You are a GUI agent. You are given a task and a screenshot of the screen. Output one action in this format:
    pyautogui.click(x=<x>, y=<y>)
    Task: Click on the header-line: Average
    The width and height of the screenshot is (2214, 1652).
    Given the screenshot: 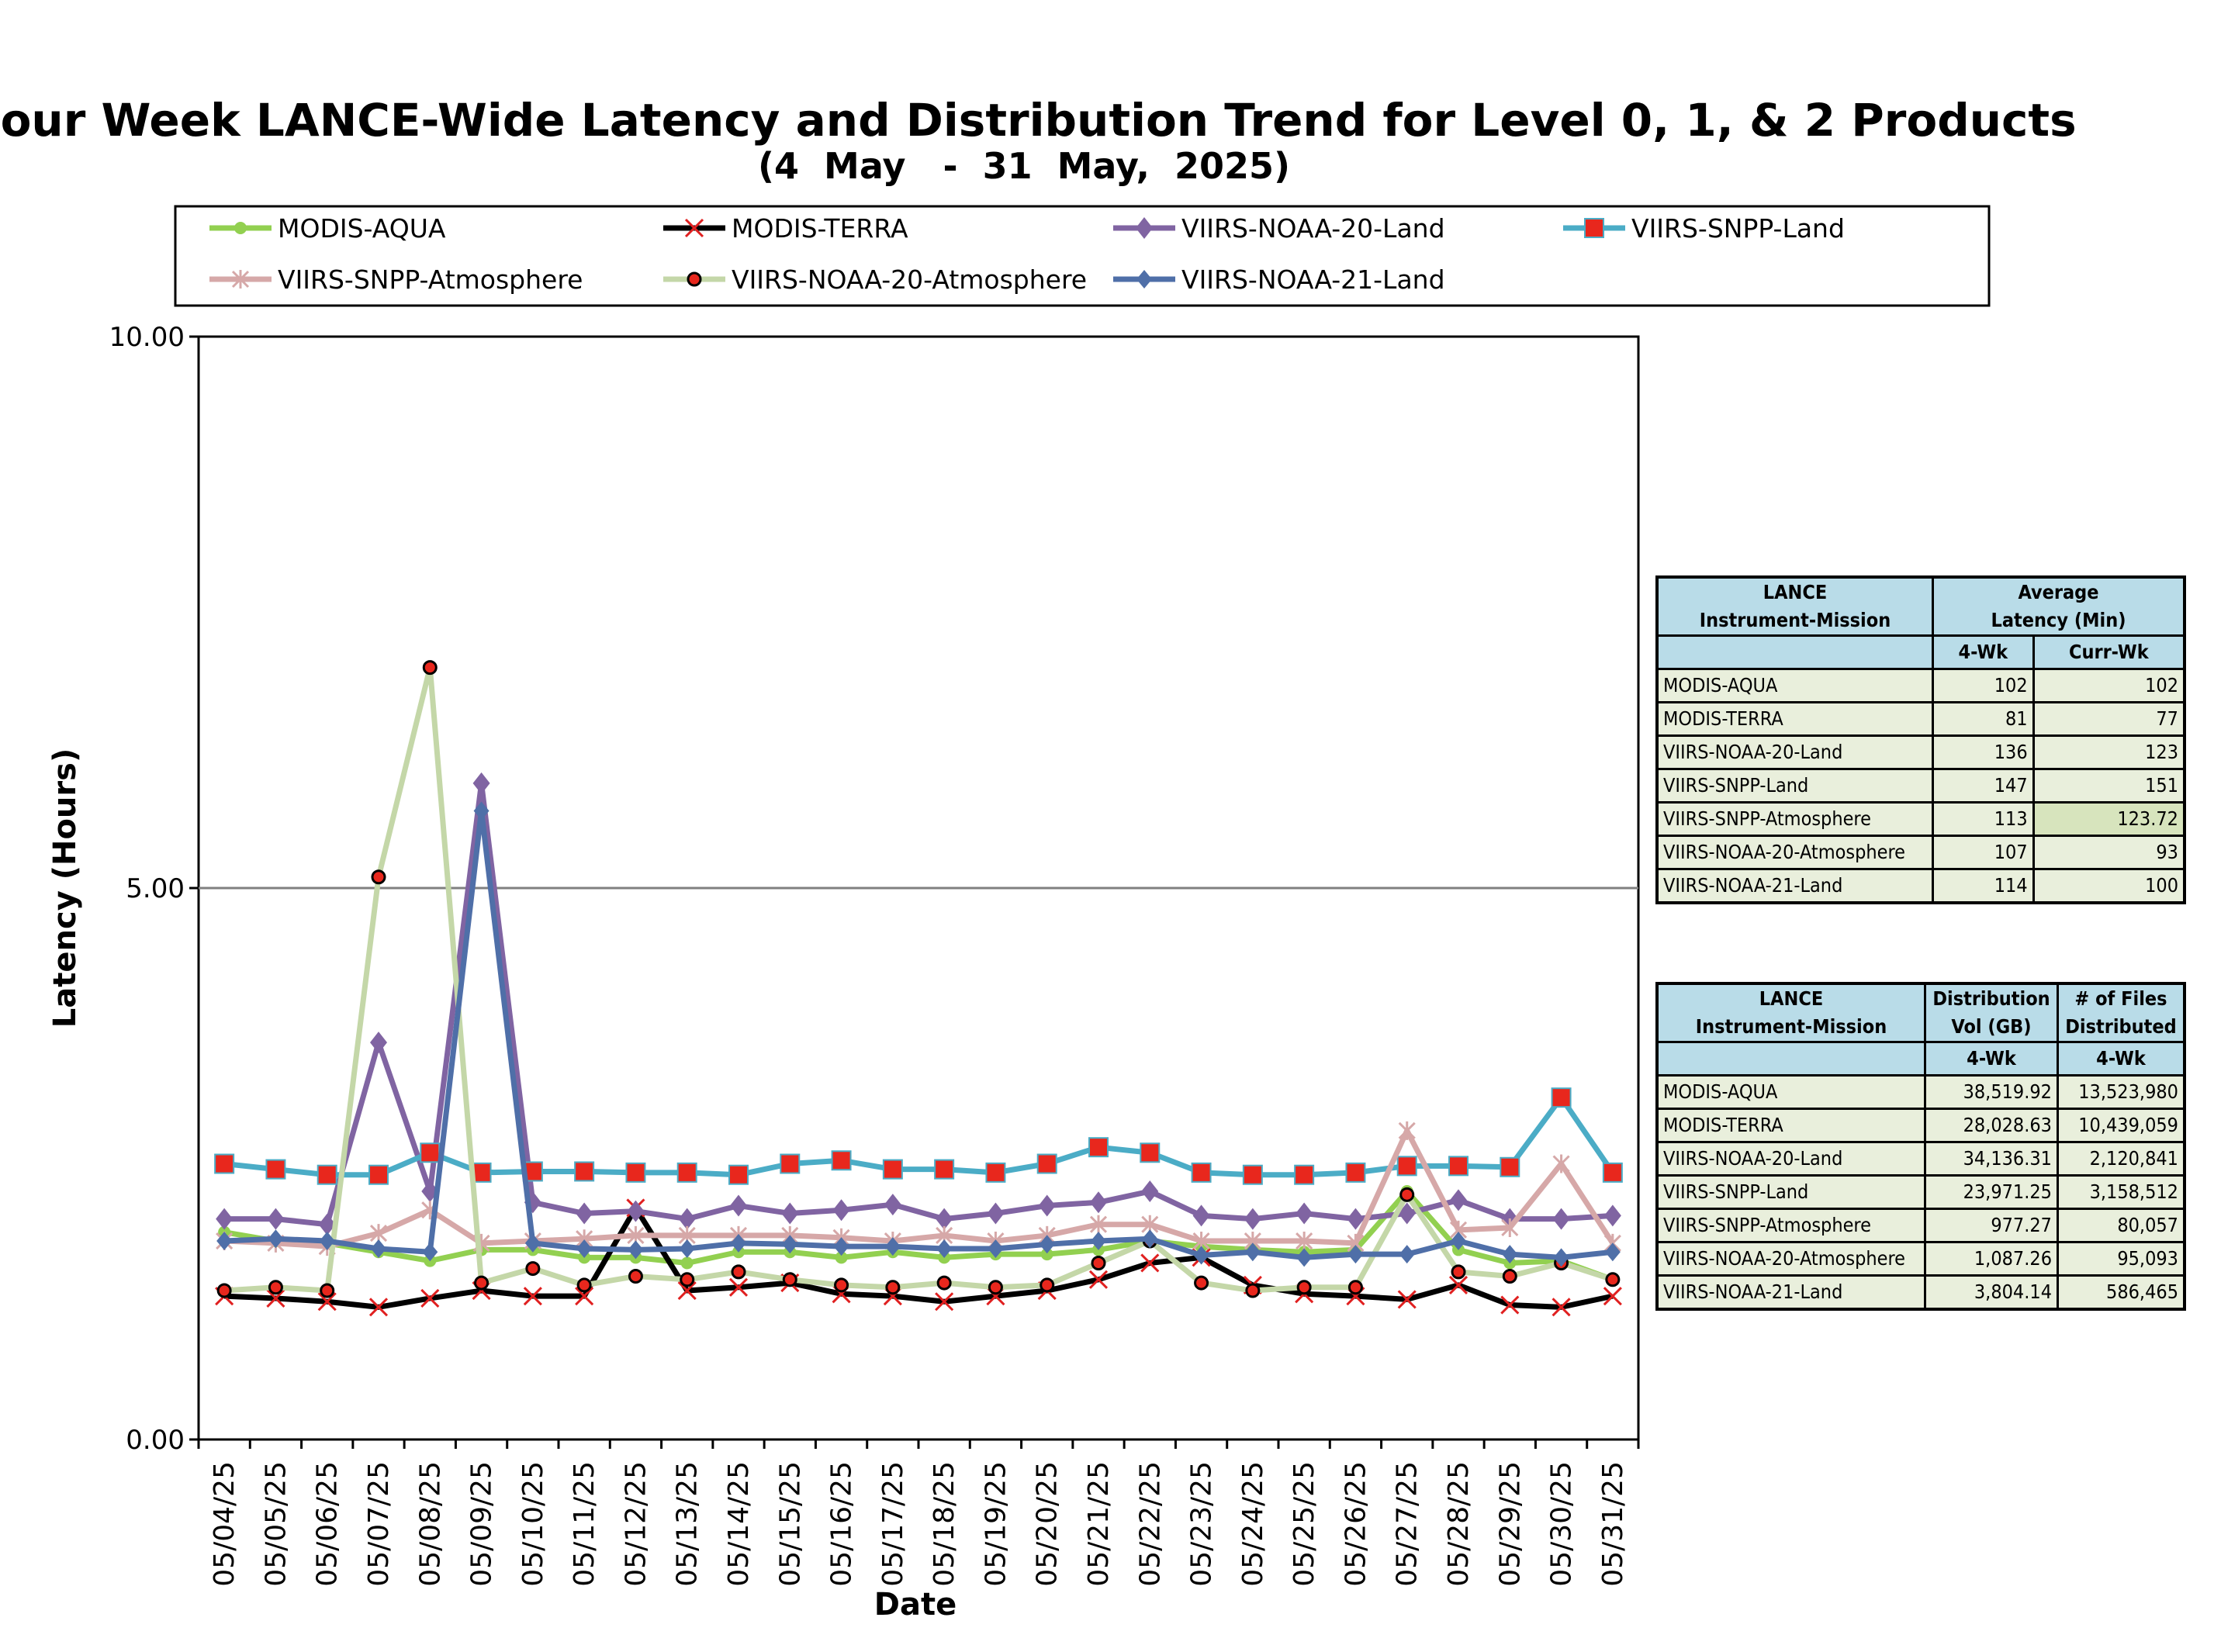 What is the action you would take?
    pyautogui.click(x=2059, y=592)
    